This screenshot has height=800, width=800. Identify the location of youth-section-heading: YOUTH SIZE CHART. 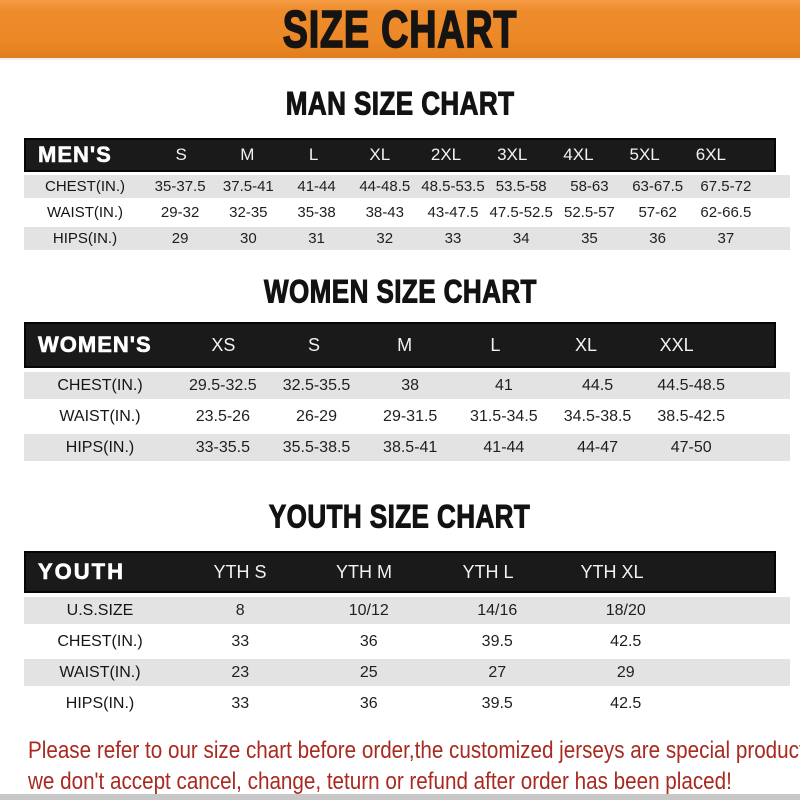
(400, 517).